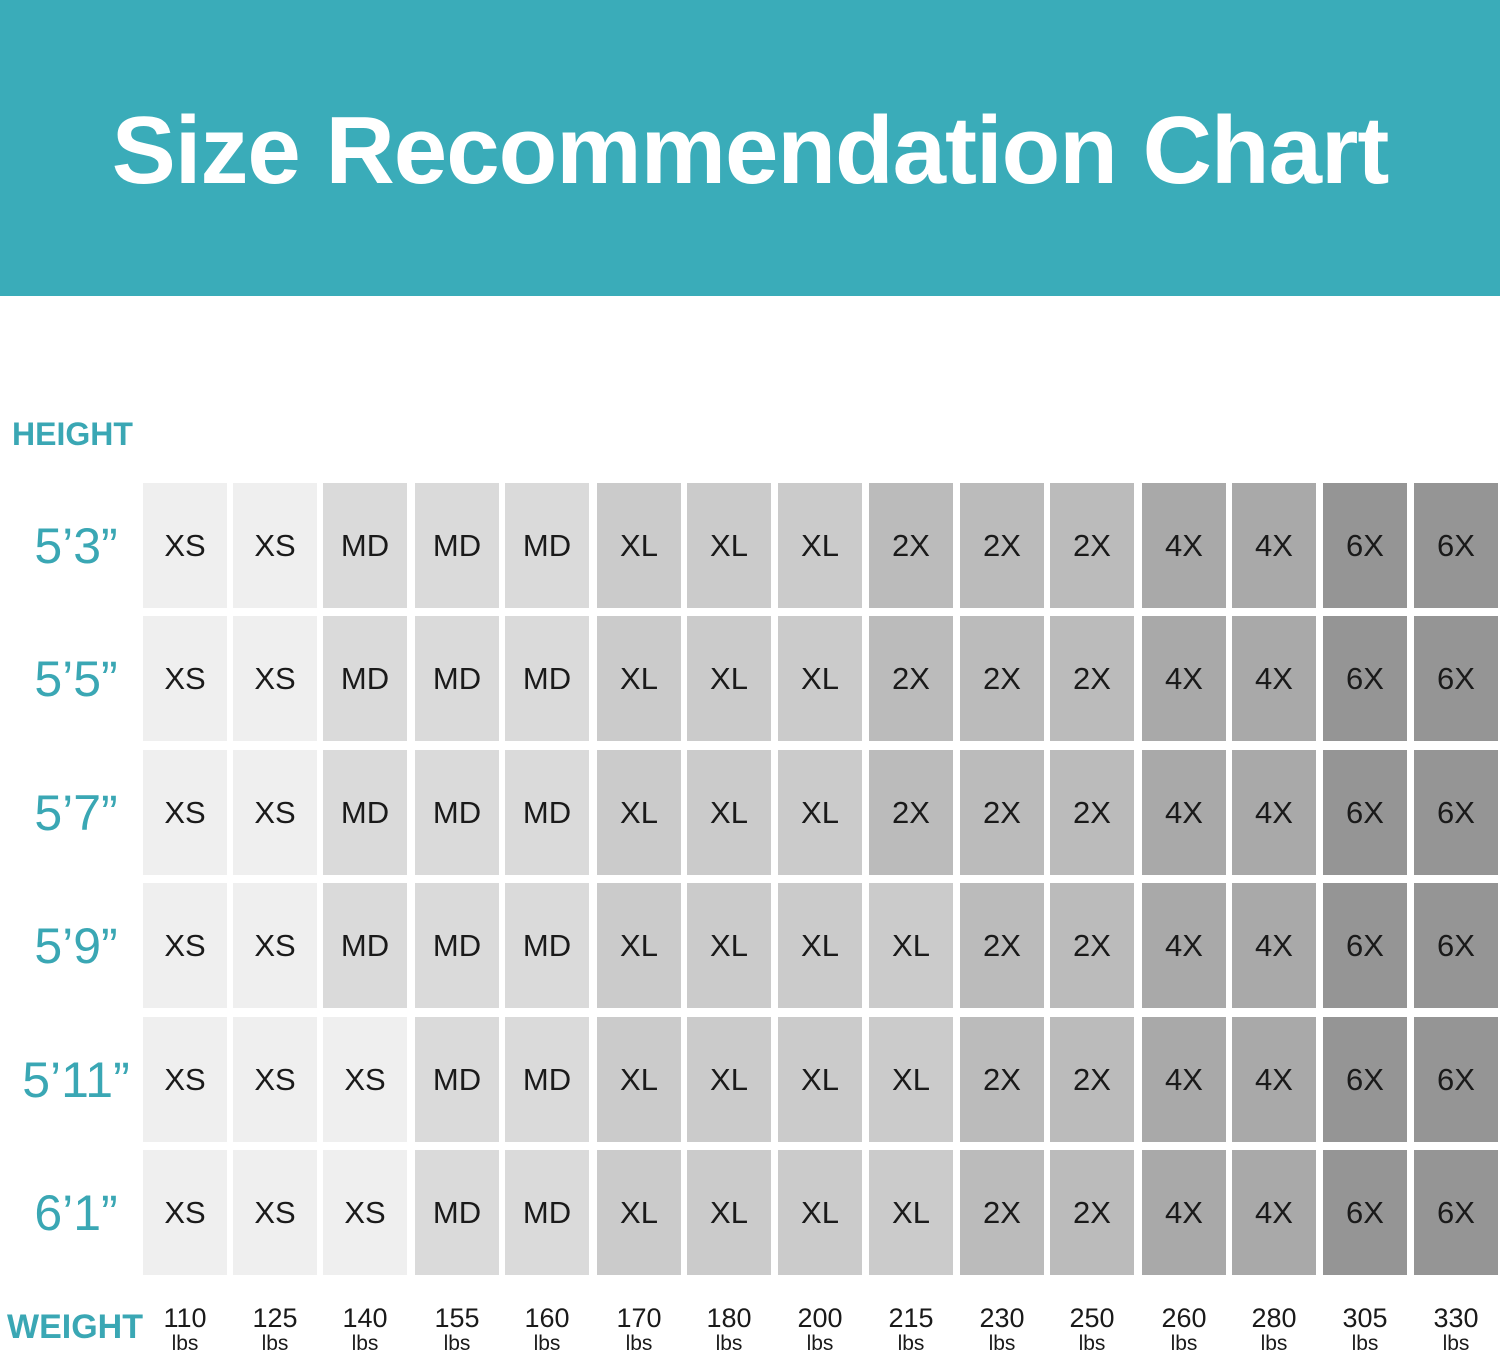  What do you see at coordinates (820, 1329) in the screenshot?
I see `weight-label: 200 lbs` at bounding box center [820, 1329].